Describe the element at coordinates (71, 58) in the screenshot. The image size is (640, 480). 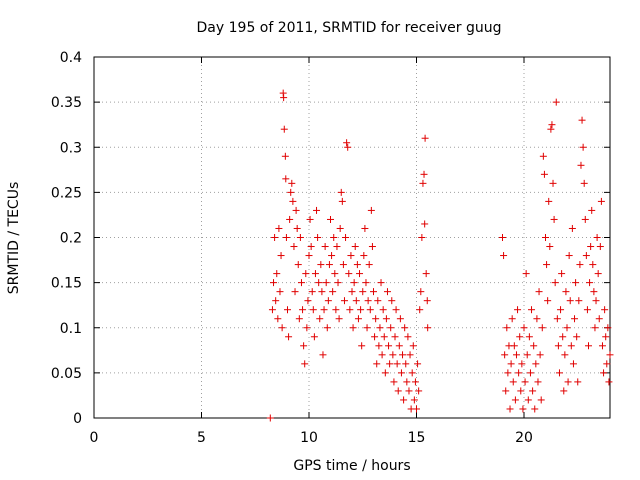
I see `y-tick-label: 0.4` at that location.